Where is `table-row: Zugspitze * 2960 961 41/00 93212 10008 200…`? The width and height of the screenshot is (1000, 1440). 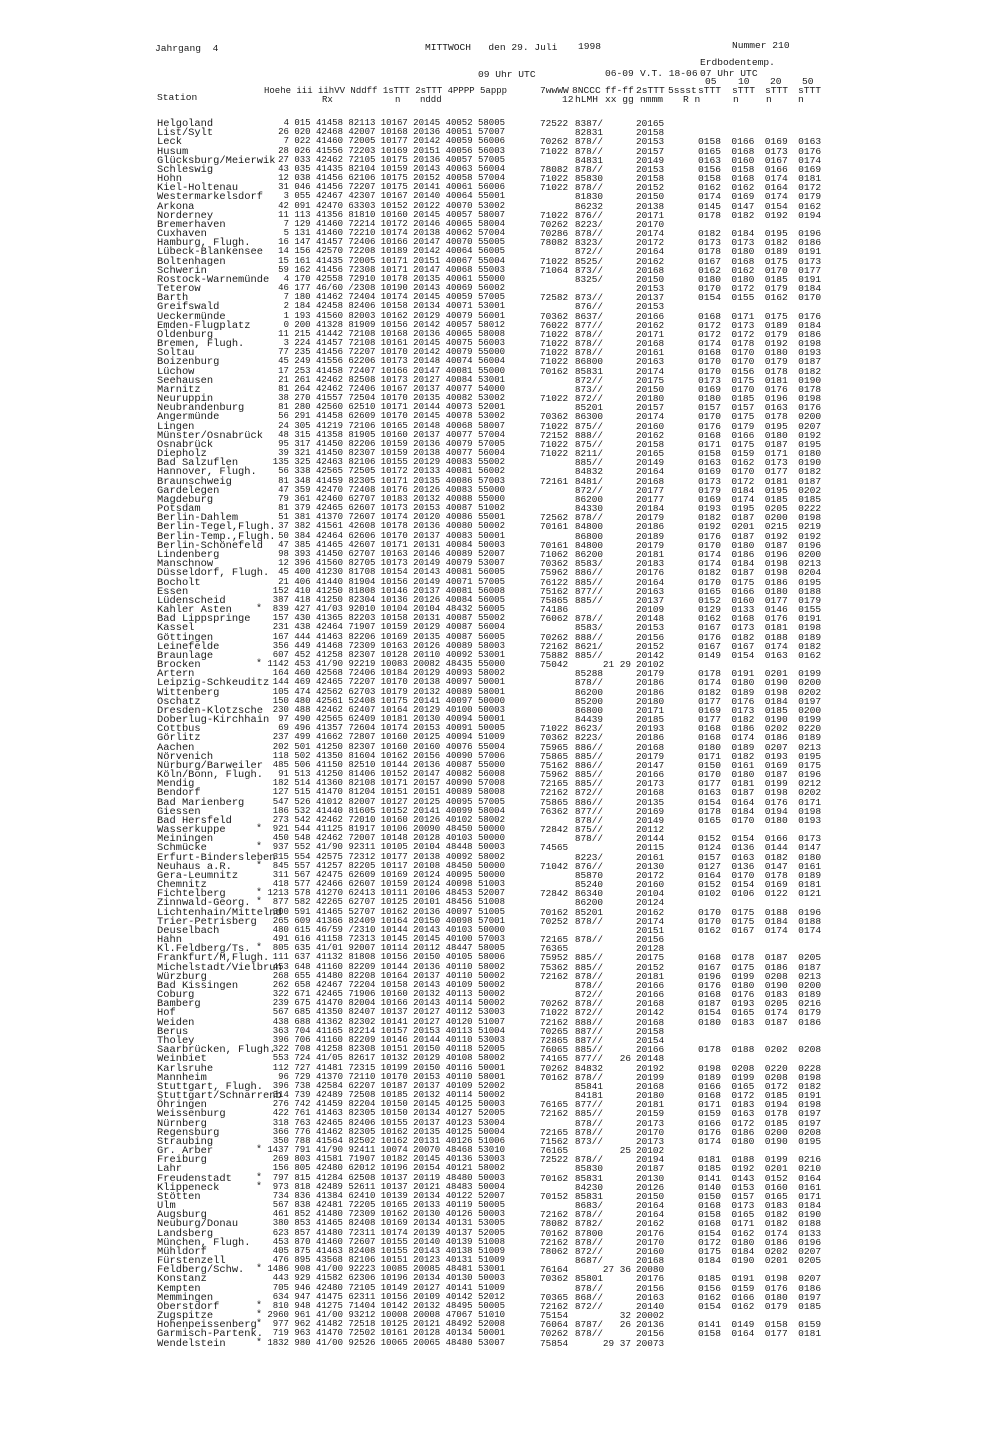 table-row: Zugspitze * 2960 961 41/00 93212 10008 200… is located at coordinates (500, 1316).